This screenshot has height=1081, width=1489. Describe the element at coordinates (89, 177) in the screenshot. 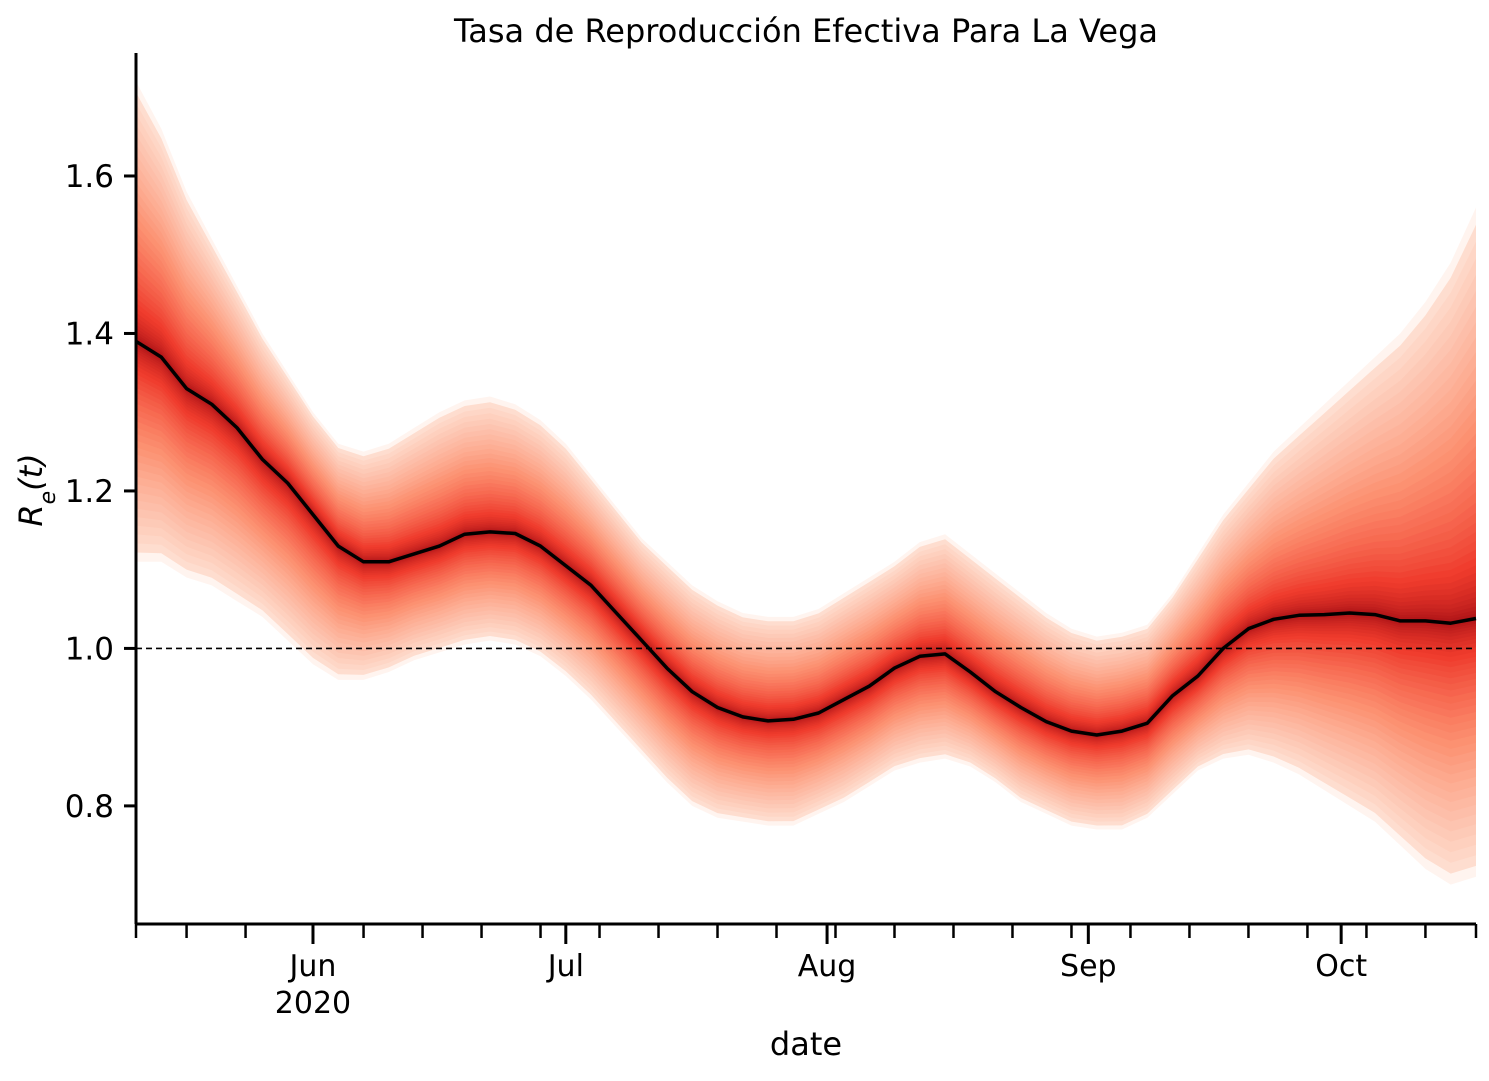

I see `y-tick-label: 1.6` at that location.